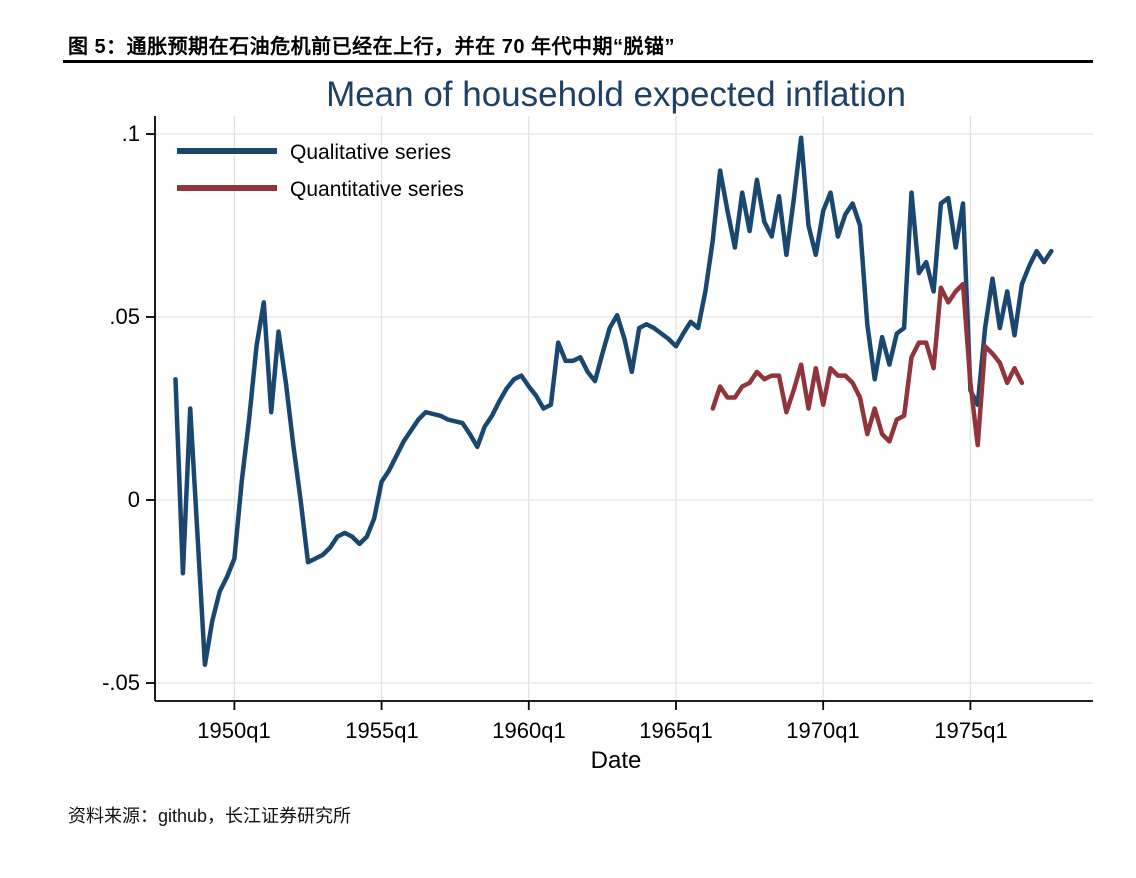  I want to click on x-tick-label: 1970q1, so click(822, 730).